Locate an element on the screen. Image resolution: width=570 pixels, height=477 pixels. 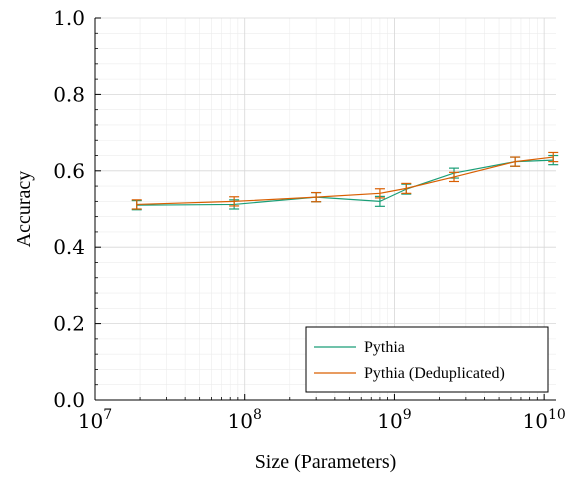
y-tick-label: 0.4 is located at coordinates (69, 247).